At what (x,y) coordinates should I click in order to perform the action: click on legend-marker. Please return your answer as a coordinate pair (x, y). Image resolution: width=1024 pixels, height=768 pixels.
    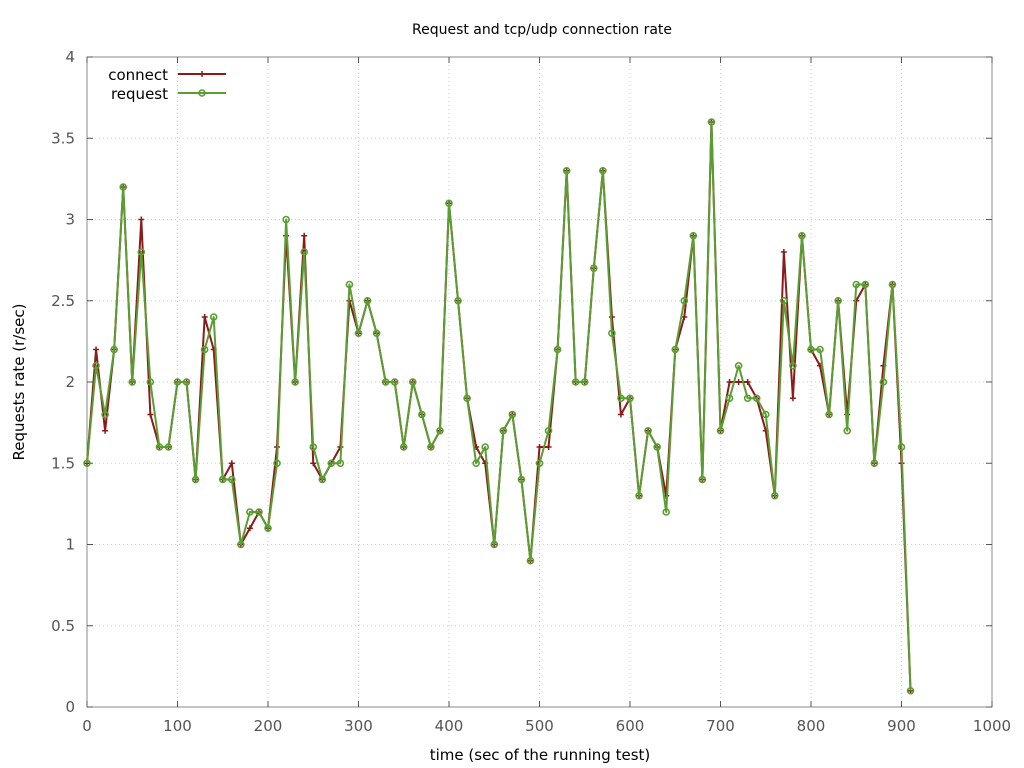
    Looking at the image, I should click on (202, 93).